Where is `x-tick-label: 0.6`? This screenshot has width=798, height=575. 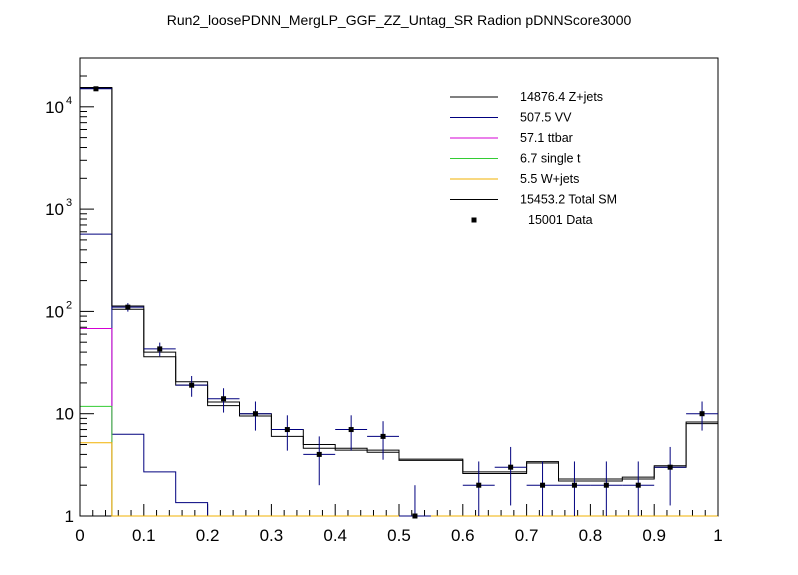 x-tick-label: 0.6 is located at coordinates (463, 535).